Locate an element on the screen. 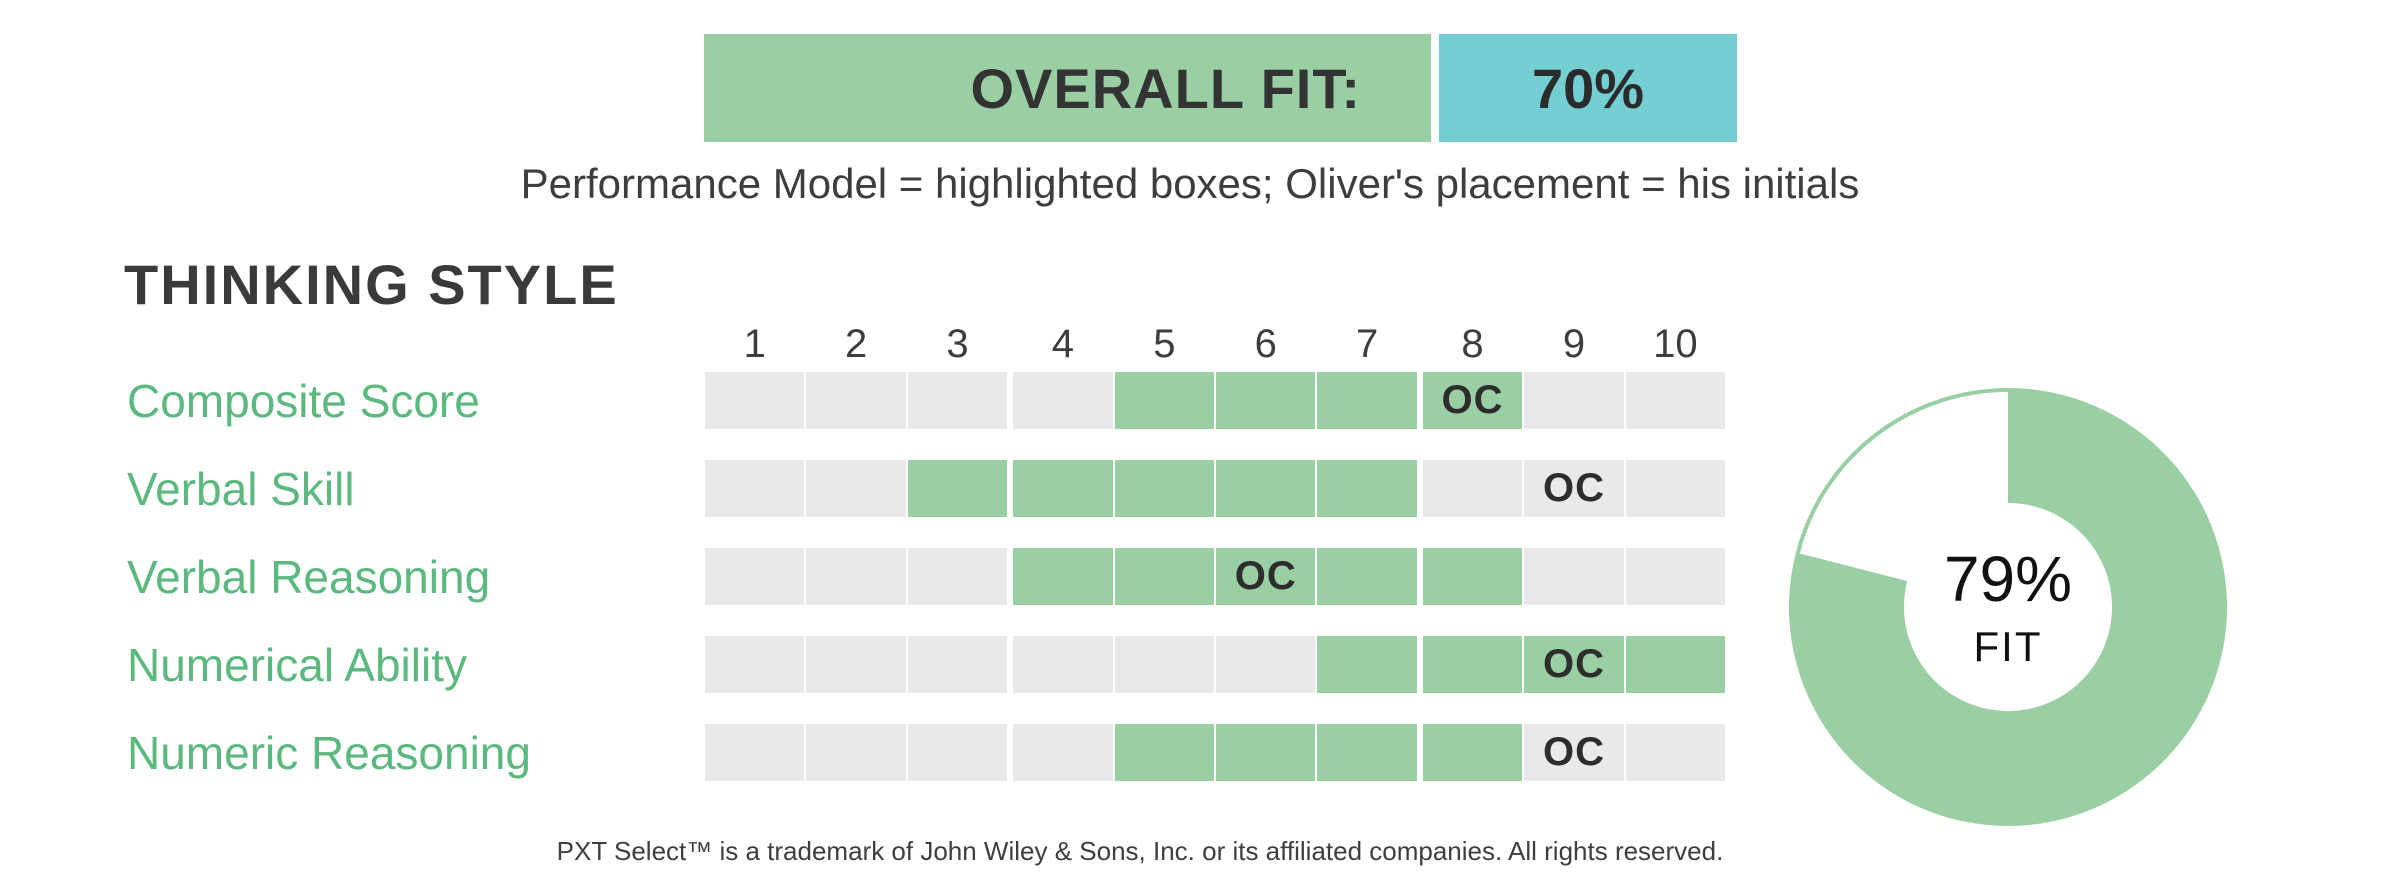  scale-tick: 5 is located at coordinates (1164, 344).